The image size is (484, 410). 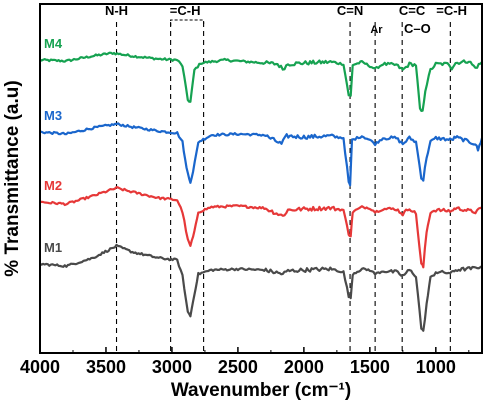 I want to click on series-label-m1: M1, so click(x=53, y=247).